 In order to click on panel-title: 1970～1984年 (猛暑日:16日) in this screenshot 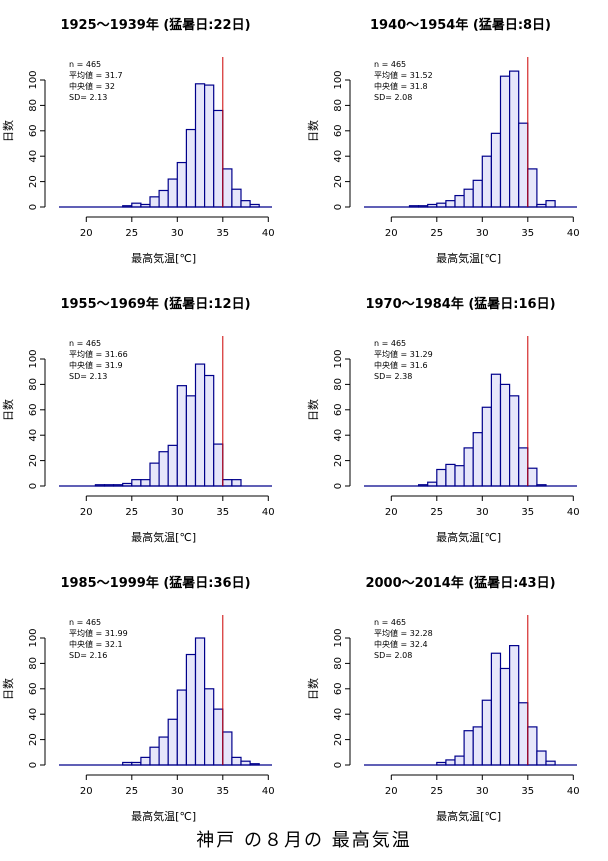, I will do `click(460, 304)`.